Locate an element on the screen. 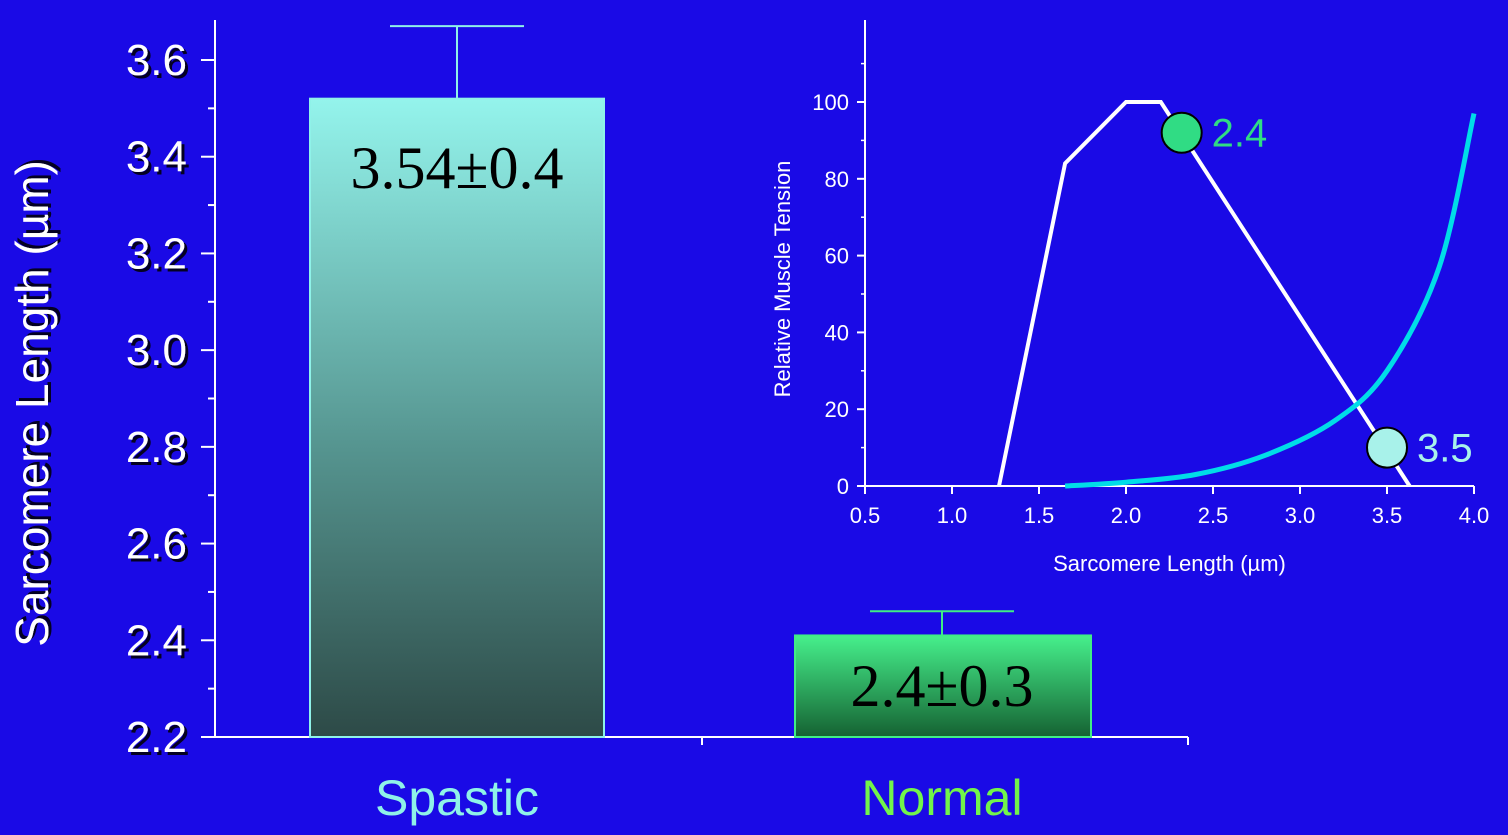  tension-curve-line is located at coordinates (1204, 294).